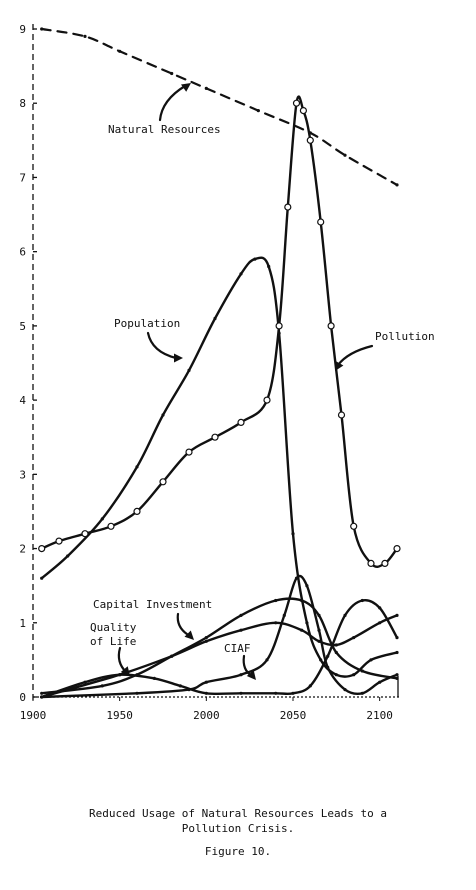 The height and width of the screenshot is (890, 476). I want to click on y-tick-label: 5, so click(22, 326).